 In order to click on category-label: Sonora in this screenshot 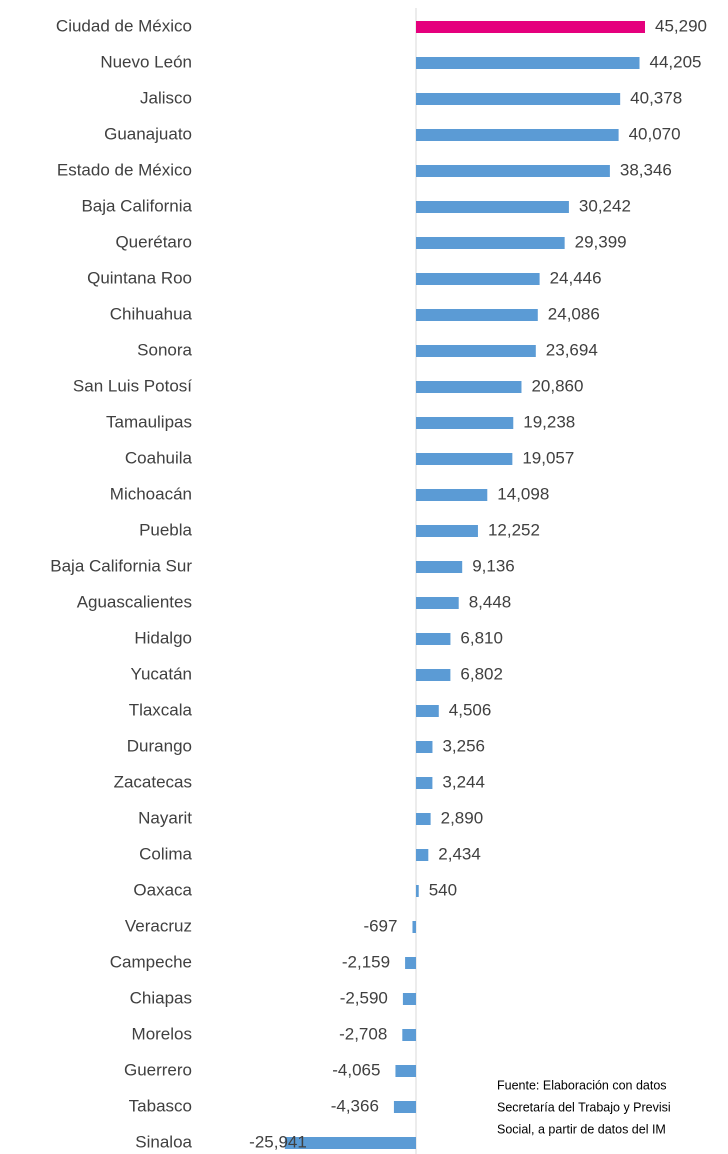, I will do `click(164, 349)`.